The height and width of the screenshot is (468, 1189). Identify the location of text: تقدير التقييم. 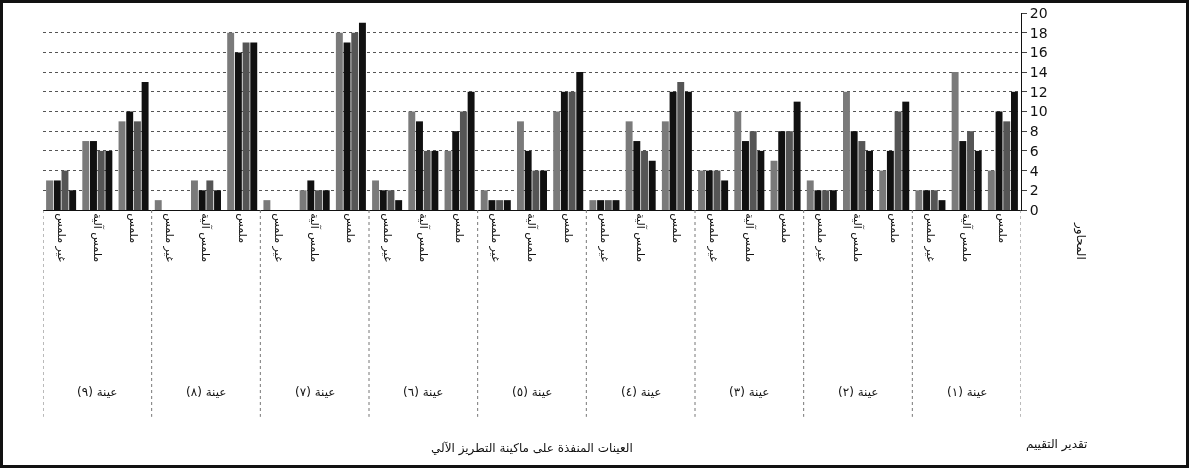
(1057, 444).